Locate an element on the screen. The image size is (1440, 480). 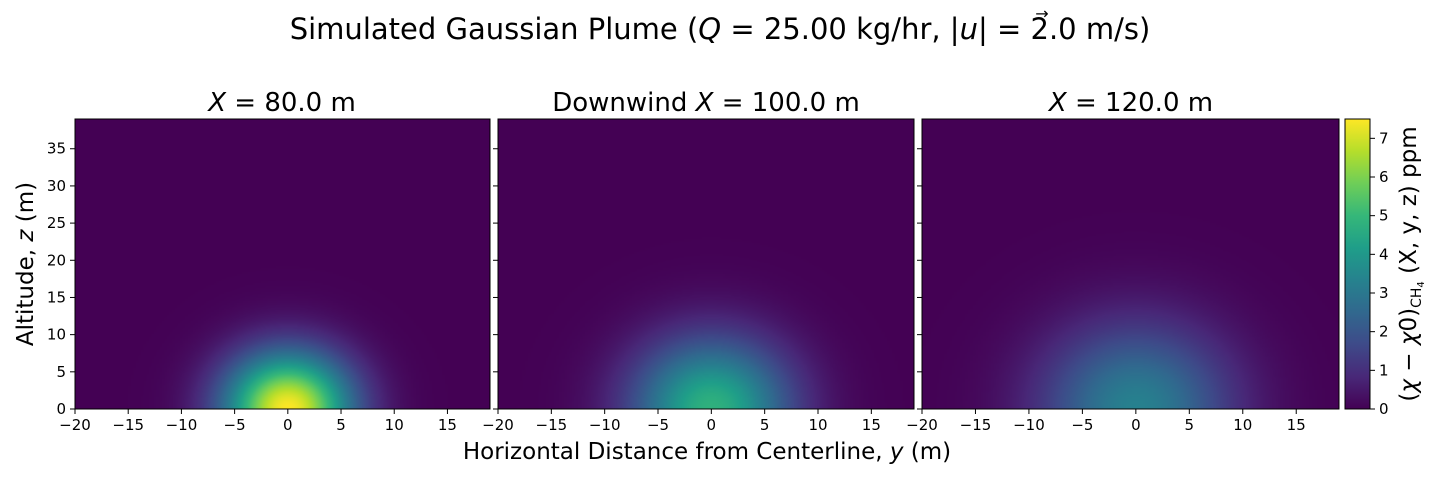
y-tick-label: 35 is located at coordinates (56, 149).